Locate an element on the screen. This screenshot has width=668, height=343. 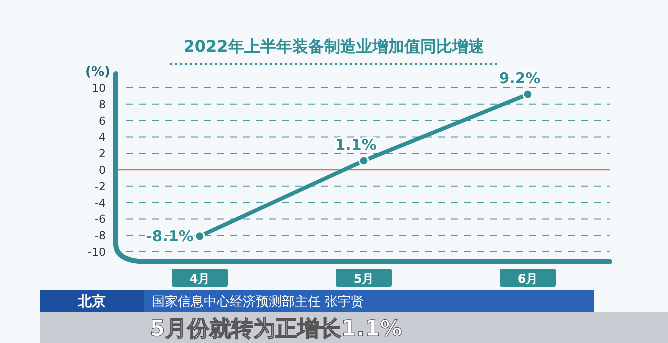
y-tick-label: -8 is located at coordinates (100, 236).